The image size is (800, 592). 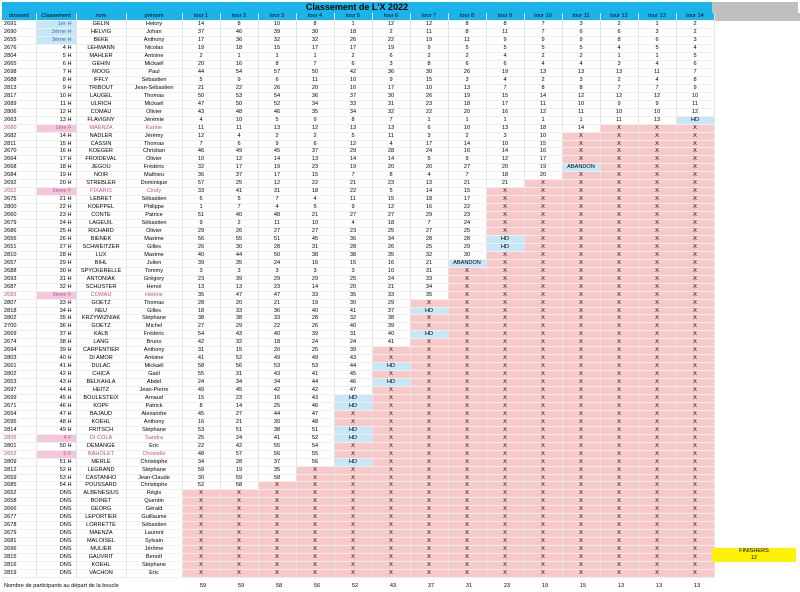 I want to click on firstname-cell: Frédéric, so click(x=154, y=335).